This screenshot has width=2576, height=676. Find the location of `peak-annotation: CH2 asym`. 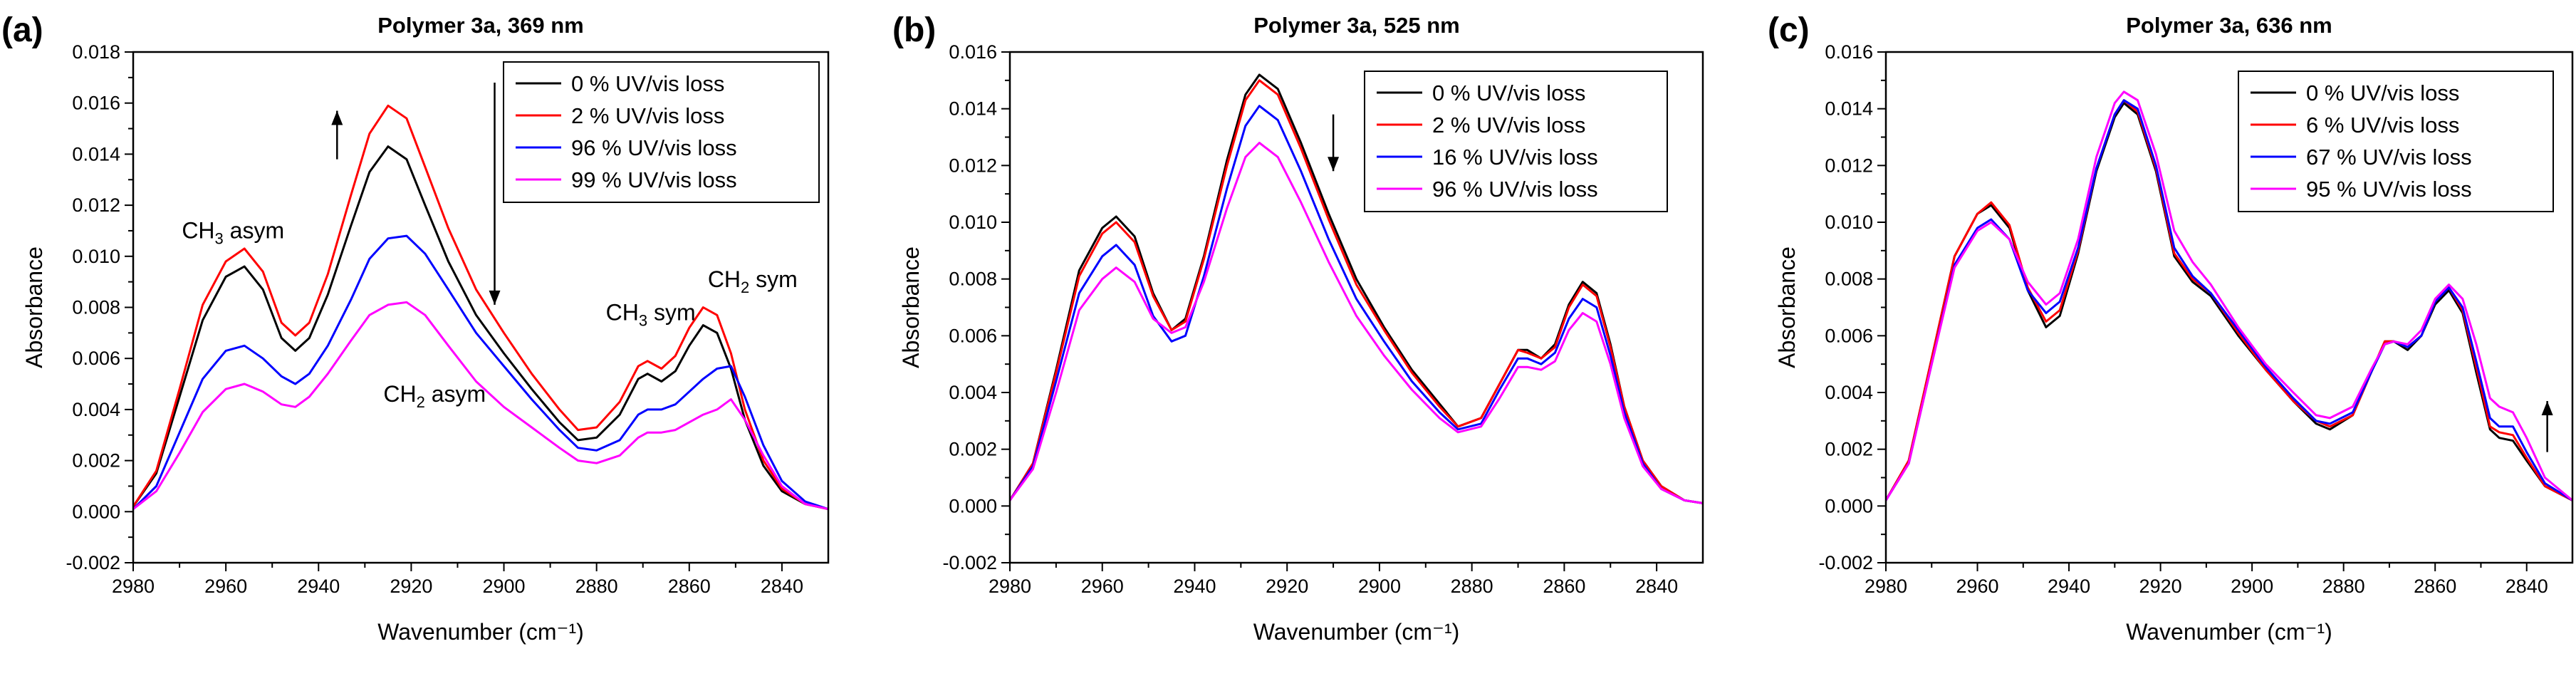

peak-annotation: CH2 asym is located at coordinates (434, 396).